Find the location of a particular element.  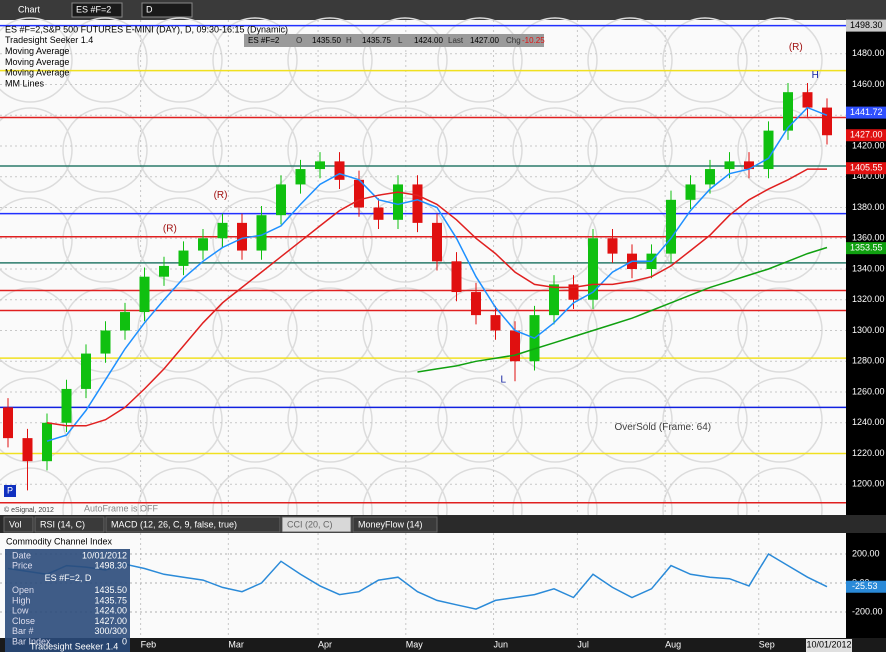

tab-label: CCI (20, C) is located at coordinates (310, 524).